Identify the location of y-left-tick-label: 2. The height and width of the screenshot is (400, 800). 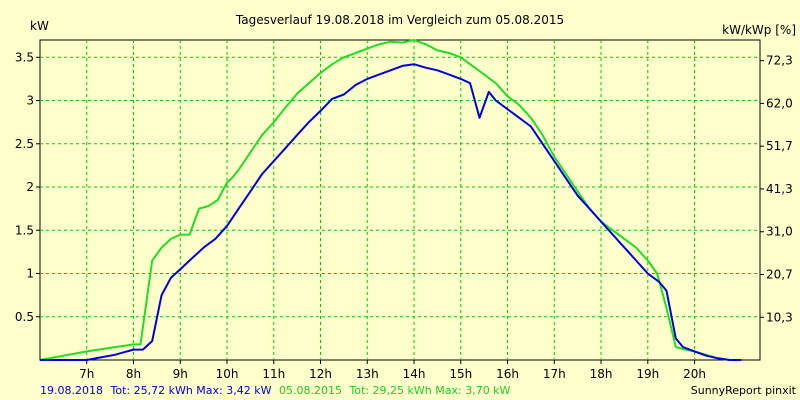
(30, 187).